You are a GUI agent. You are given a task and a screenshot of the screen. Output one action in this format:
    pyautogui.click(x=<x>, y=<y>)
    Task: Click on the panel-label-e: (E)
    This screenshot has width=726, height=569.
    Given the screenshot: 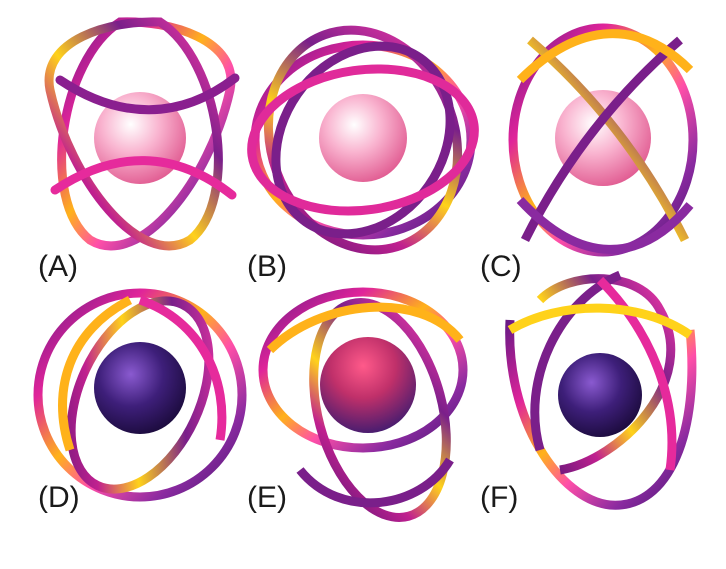 What is the action you would take?
    pyautogui.click(x=267, y=497)
    